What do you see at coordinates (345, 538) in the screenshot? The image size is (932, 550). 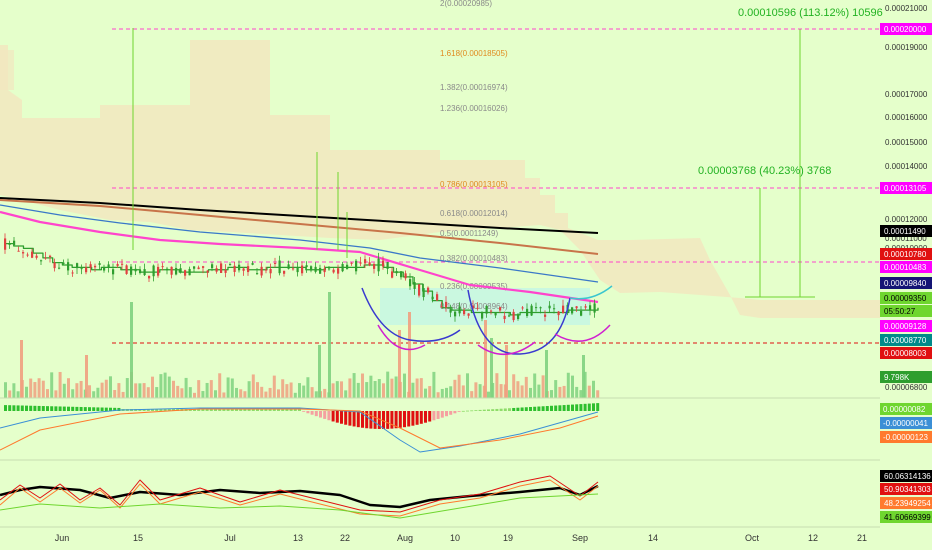 I see `x-axis-tick-label: 22` at bounding box center [345, 538].